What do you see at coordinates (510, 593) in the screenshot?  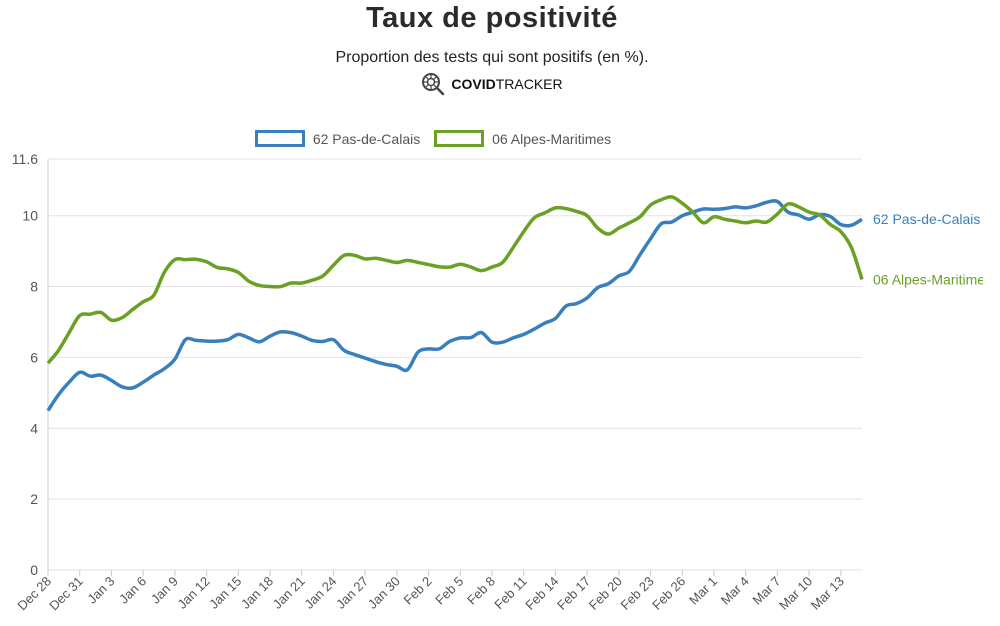 I see `x-tick-label: Feb 11` at bounding box center [510, 593].